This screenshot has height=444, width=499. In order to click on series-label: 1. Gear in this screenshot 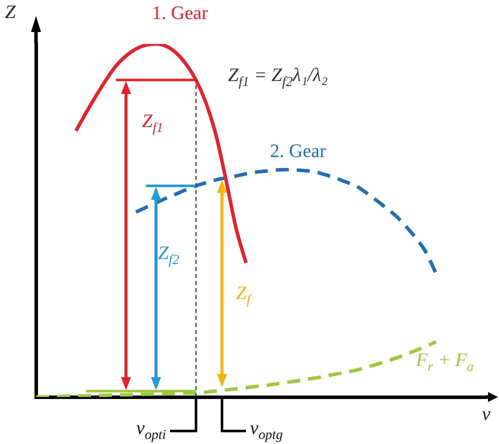, I will do `click(180, 14)`.